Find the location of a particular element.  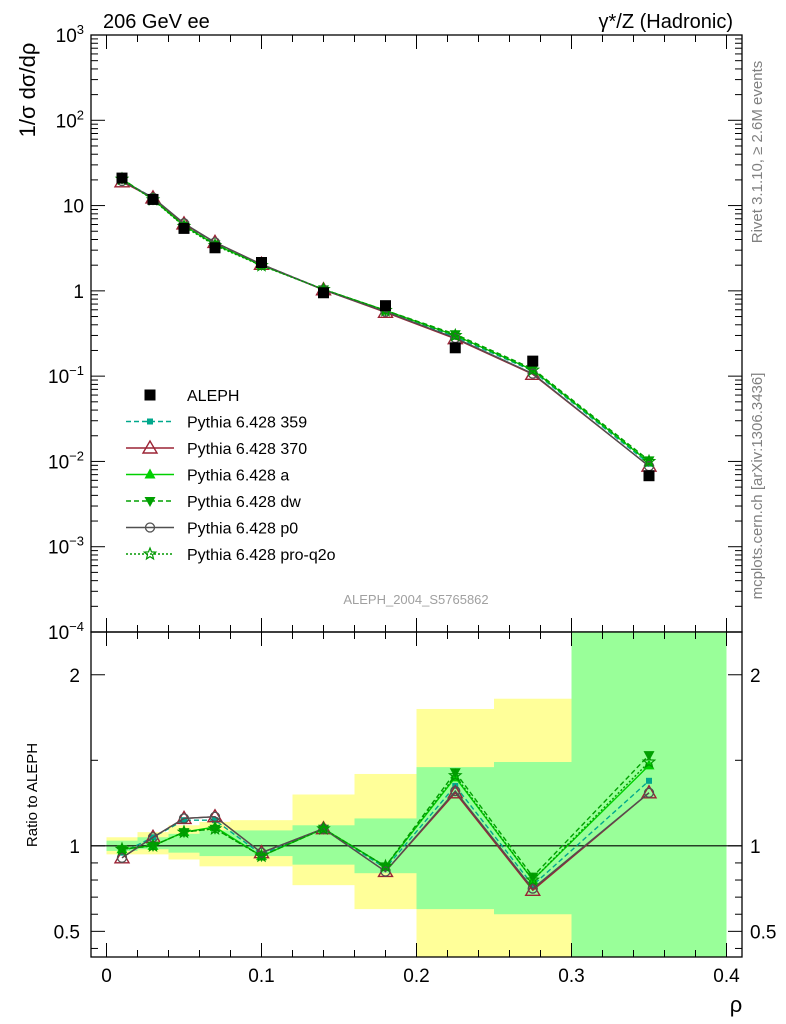

header-left-label: 206 GeV ee is located at coordinates (156, 22).